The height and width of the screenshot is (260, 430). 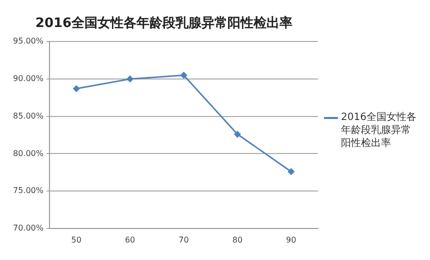 I want to click on x-tick-label: 80, so click(x=237, y=239).